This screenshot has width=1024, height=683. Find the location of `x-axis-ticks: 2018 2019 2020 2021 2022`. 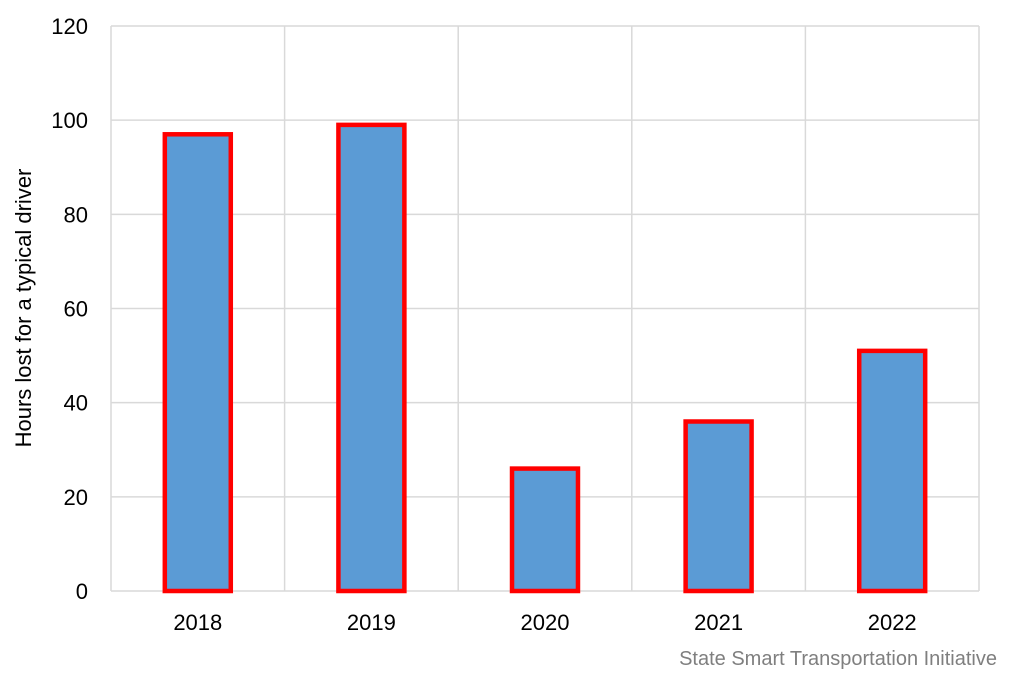

x-axis-ticks: 2018 2019 2020 2021 2022 is located at coordinates (544, 622).